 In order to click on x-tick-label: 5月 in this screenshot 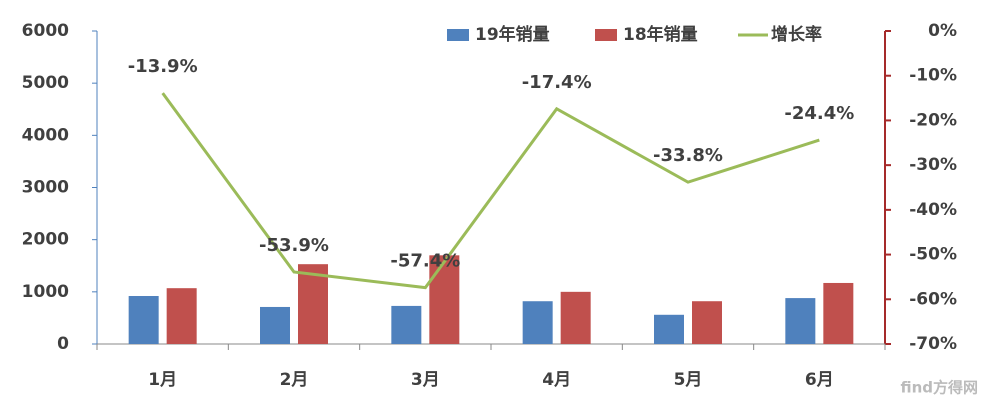, I will do `click(688, 380)`.